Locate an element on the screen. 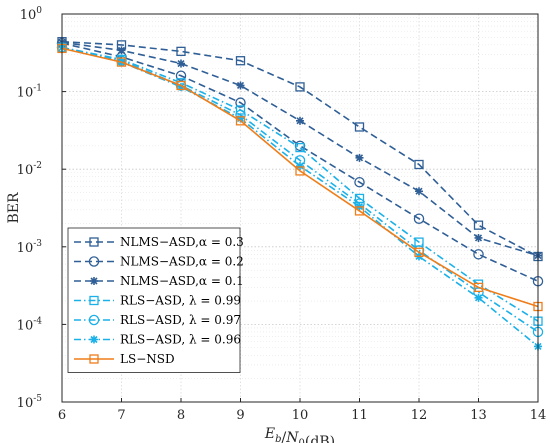  y-tick-exponent: -2 is located at coordinates (37, 166).